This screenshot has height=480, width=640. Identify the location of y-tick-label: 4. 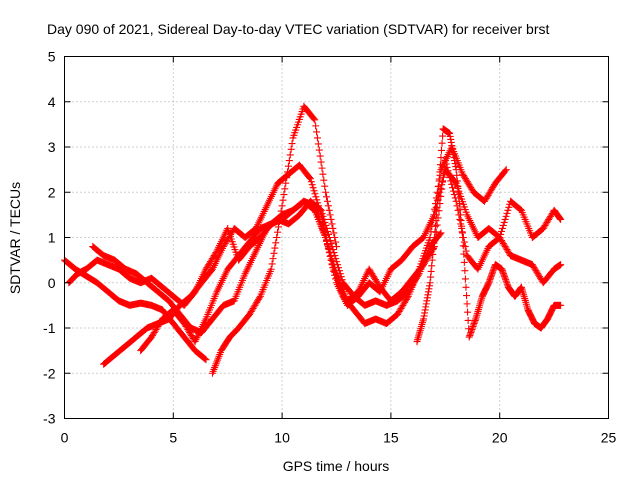
(52, 102).